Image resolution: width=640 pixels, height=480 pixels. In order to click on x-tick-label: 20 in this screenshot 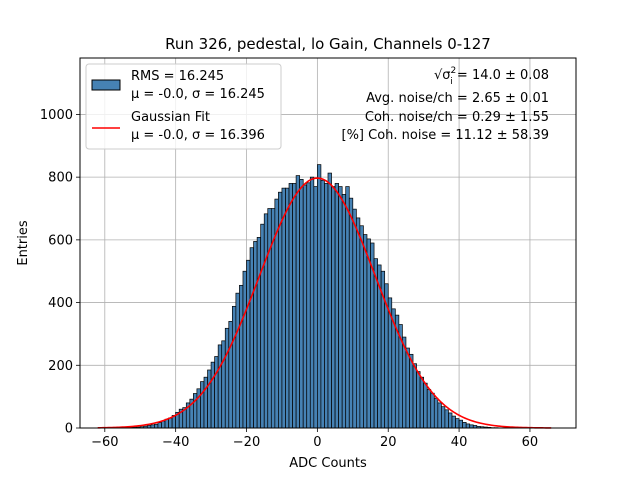, I will do `click(388, 442)`.